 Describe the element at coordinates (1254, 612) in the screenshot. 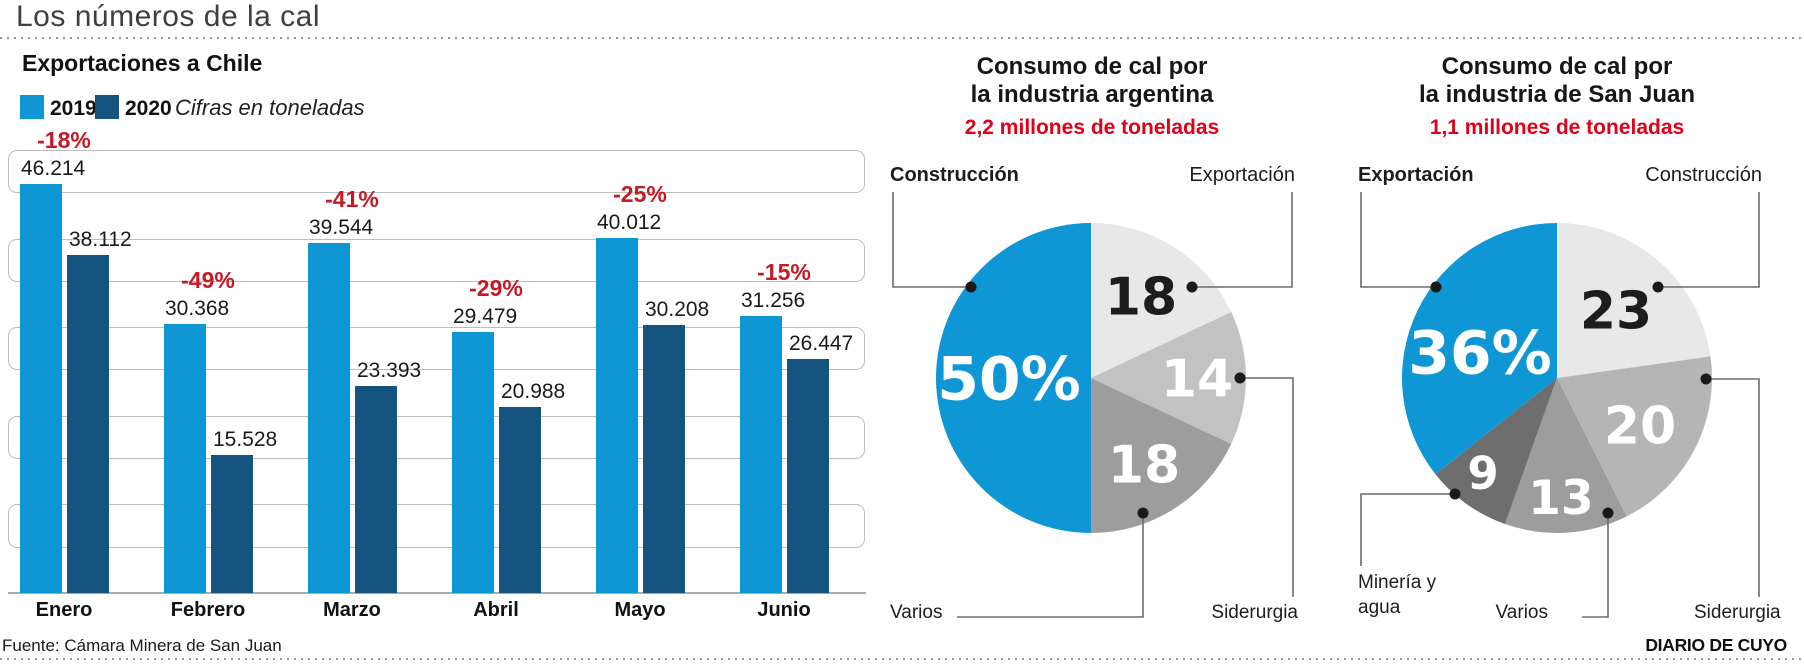

I see `callout-siderurgia-ar: Siderurgia` at that location.